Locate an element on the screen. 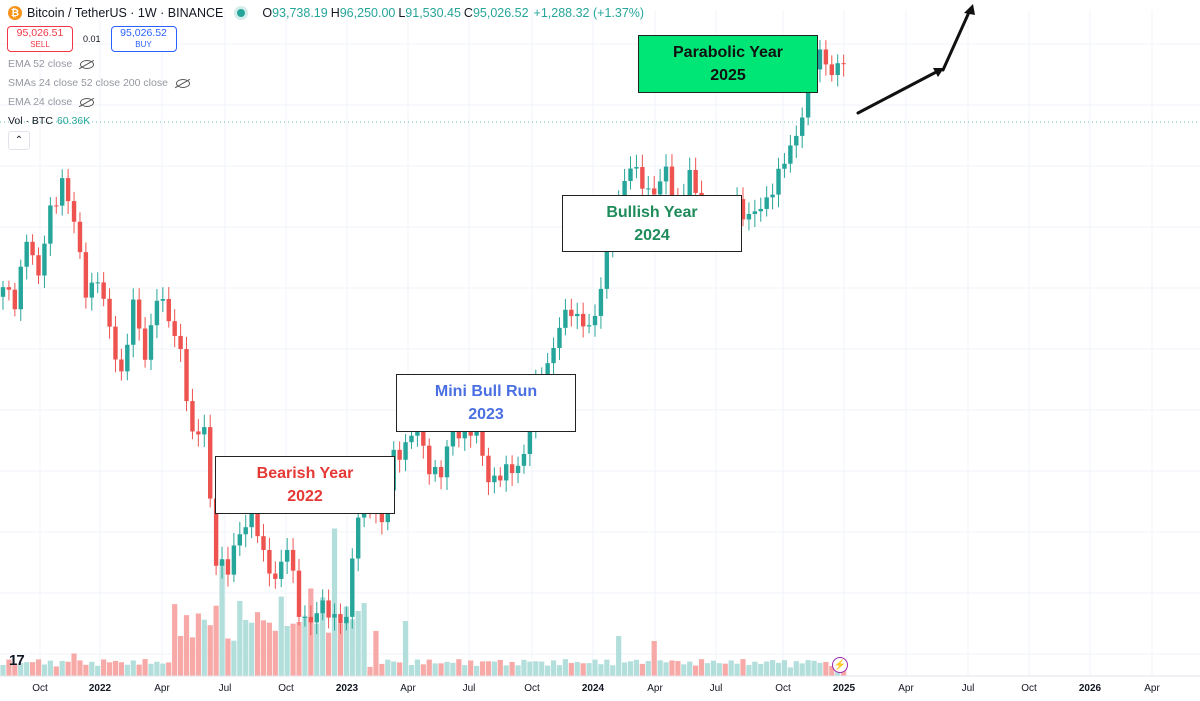 The height and width of the screenshot is (701, 1200). volume-value: 60.36K is located at coordinates (73, 121).